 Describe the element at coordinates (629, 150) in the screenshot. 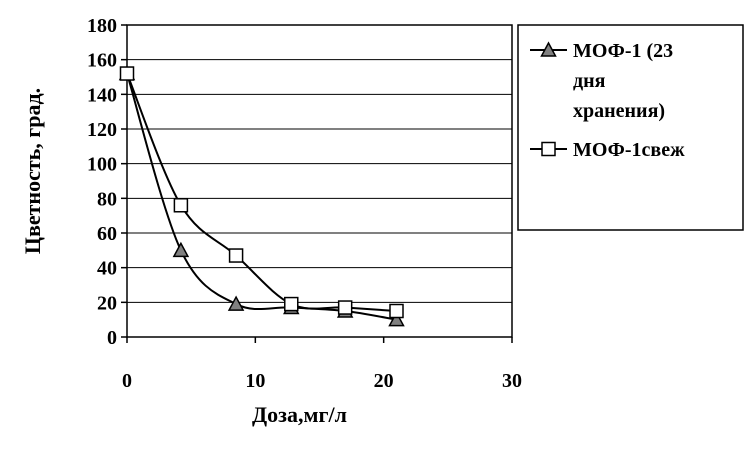

I see `legend-label: МОФ-1свеж` at that location.